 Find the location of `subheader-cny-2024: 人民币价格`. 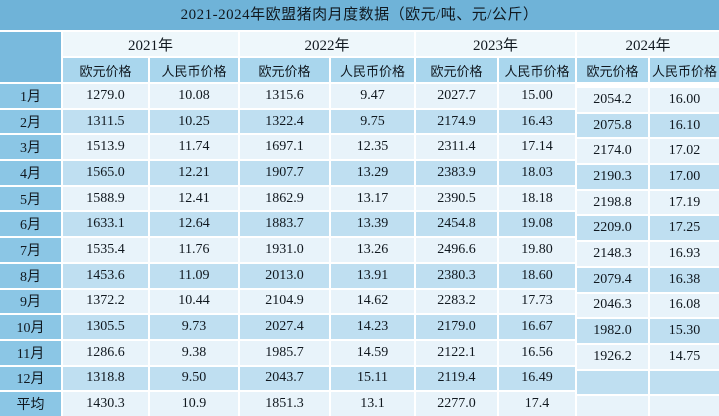

subheader-cny-2024: 人民币价格 is located at coordinates (684, 70).